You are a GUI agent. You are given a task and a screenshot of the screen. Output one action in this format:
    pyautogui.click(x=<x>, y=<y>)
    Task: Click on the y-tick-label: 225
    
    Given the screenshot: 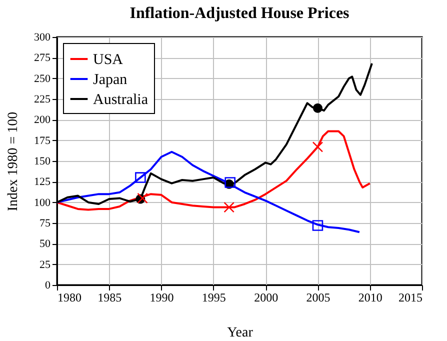 What is the action you would take?
    pyautogui.click(x=42, y=100)
    